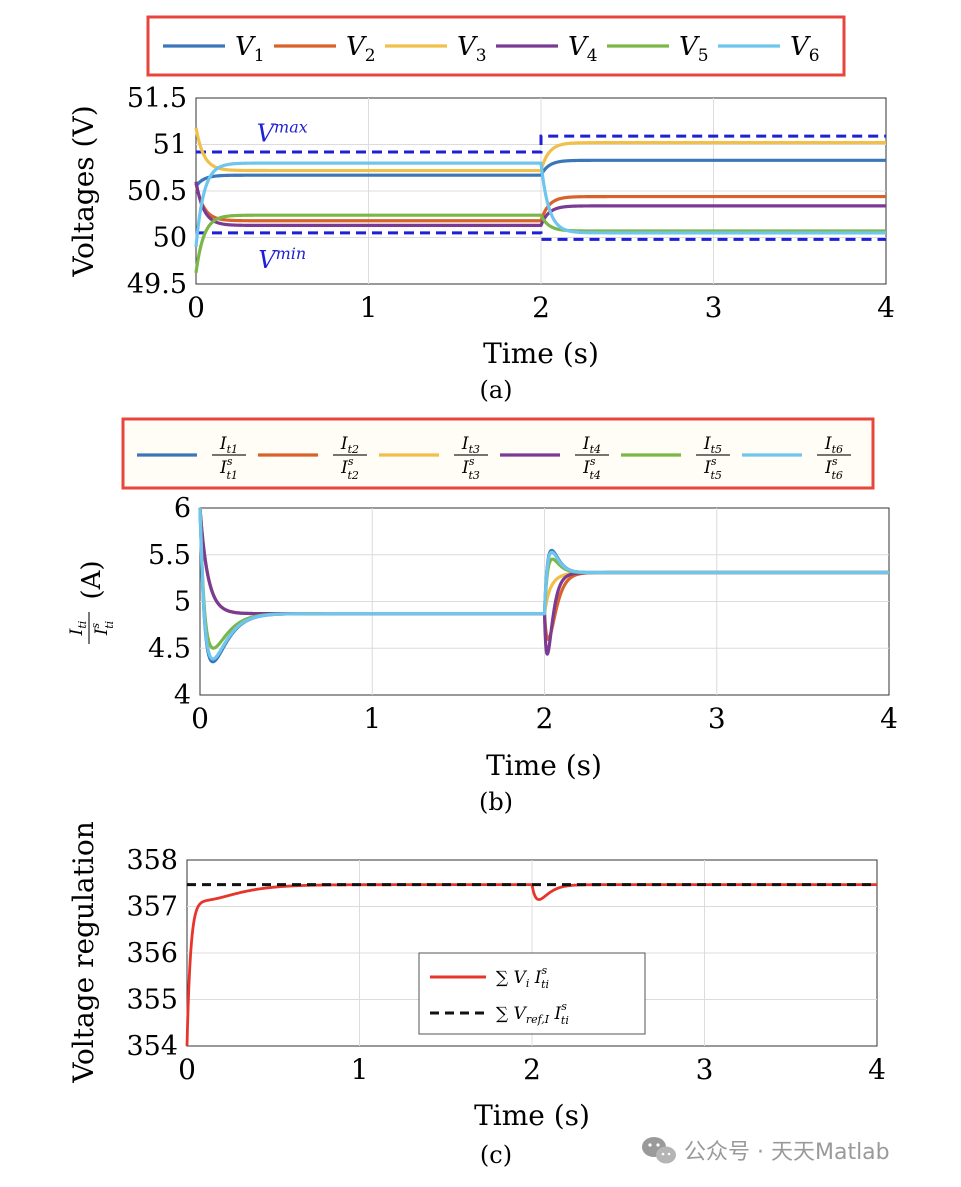 The width and height of the screenshot is (961, 1187). Describe the element at coordinates (591, 468) in the screenshot. I see `legend-b-den-4: Is t4` at that location.